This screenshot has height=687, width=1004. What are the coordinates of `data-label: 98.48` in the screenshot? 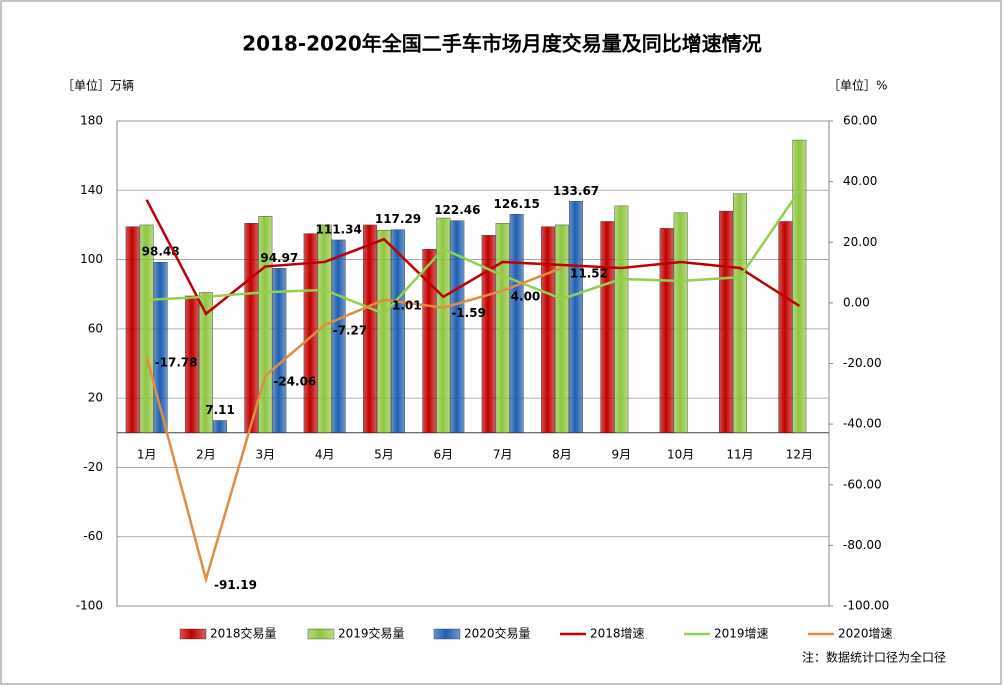 It's located at (161, 252).